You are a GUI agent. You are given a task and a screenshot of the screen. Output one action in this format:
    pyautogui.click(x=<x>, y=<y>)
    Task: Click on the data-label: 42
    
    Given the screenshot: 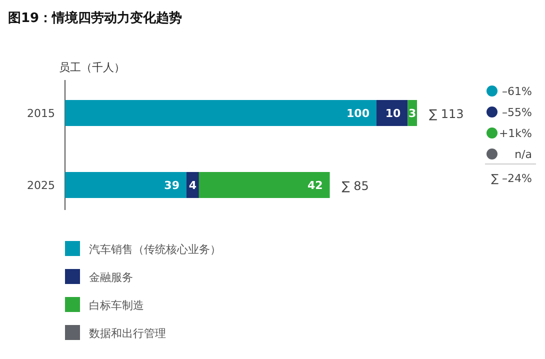 What is the action you would take?
    pyautogui.click(x=315, y=185)
    